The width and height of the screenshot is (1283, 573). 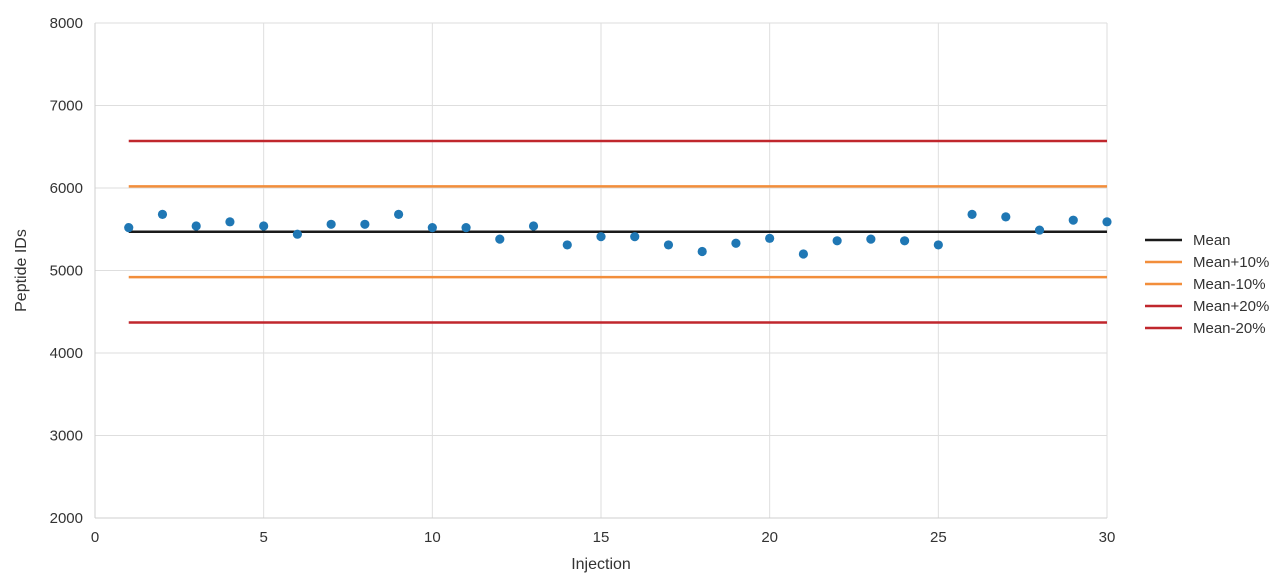 I want to click on y-tick-label: 6000, so click(x=66, y=188).